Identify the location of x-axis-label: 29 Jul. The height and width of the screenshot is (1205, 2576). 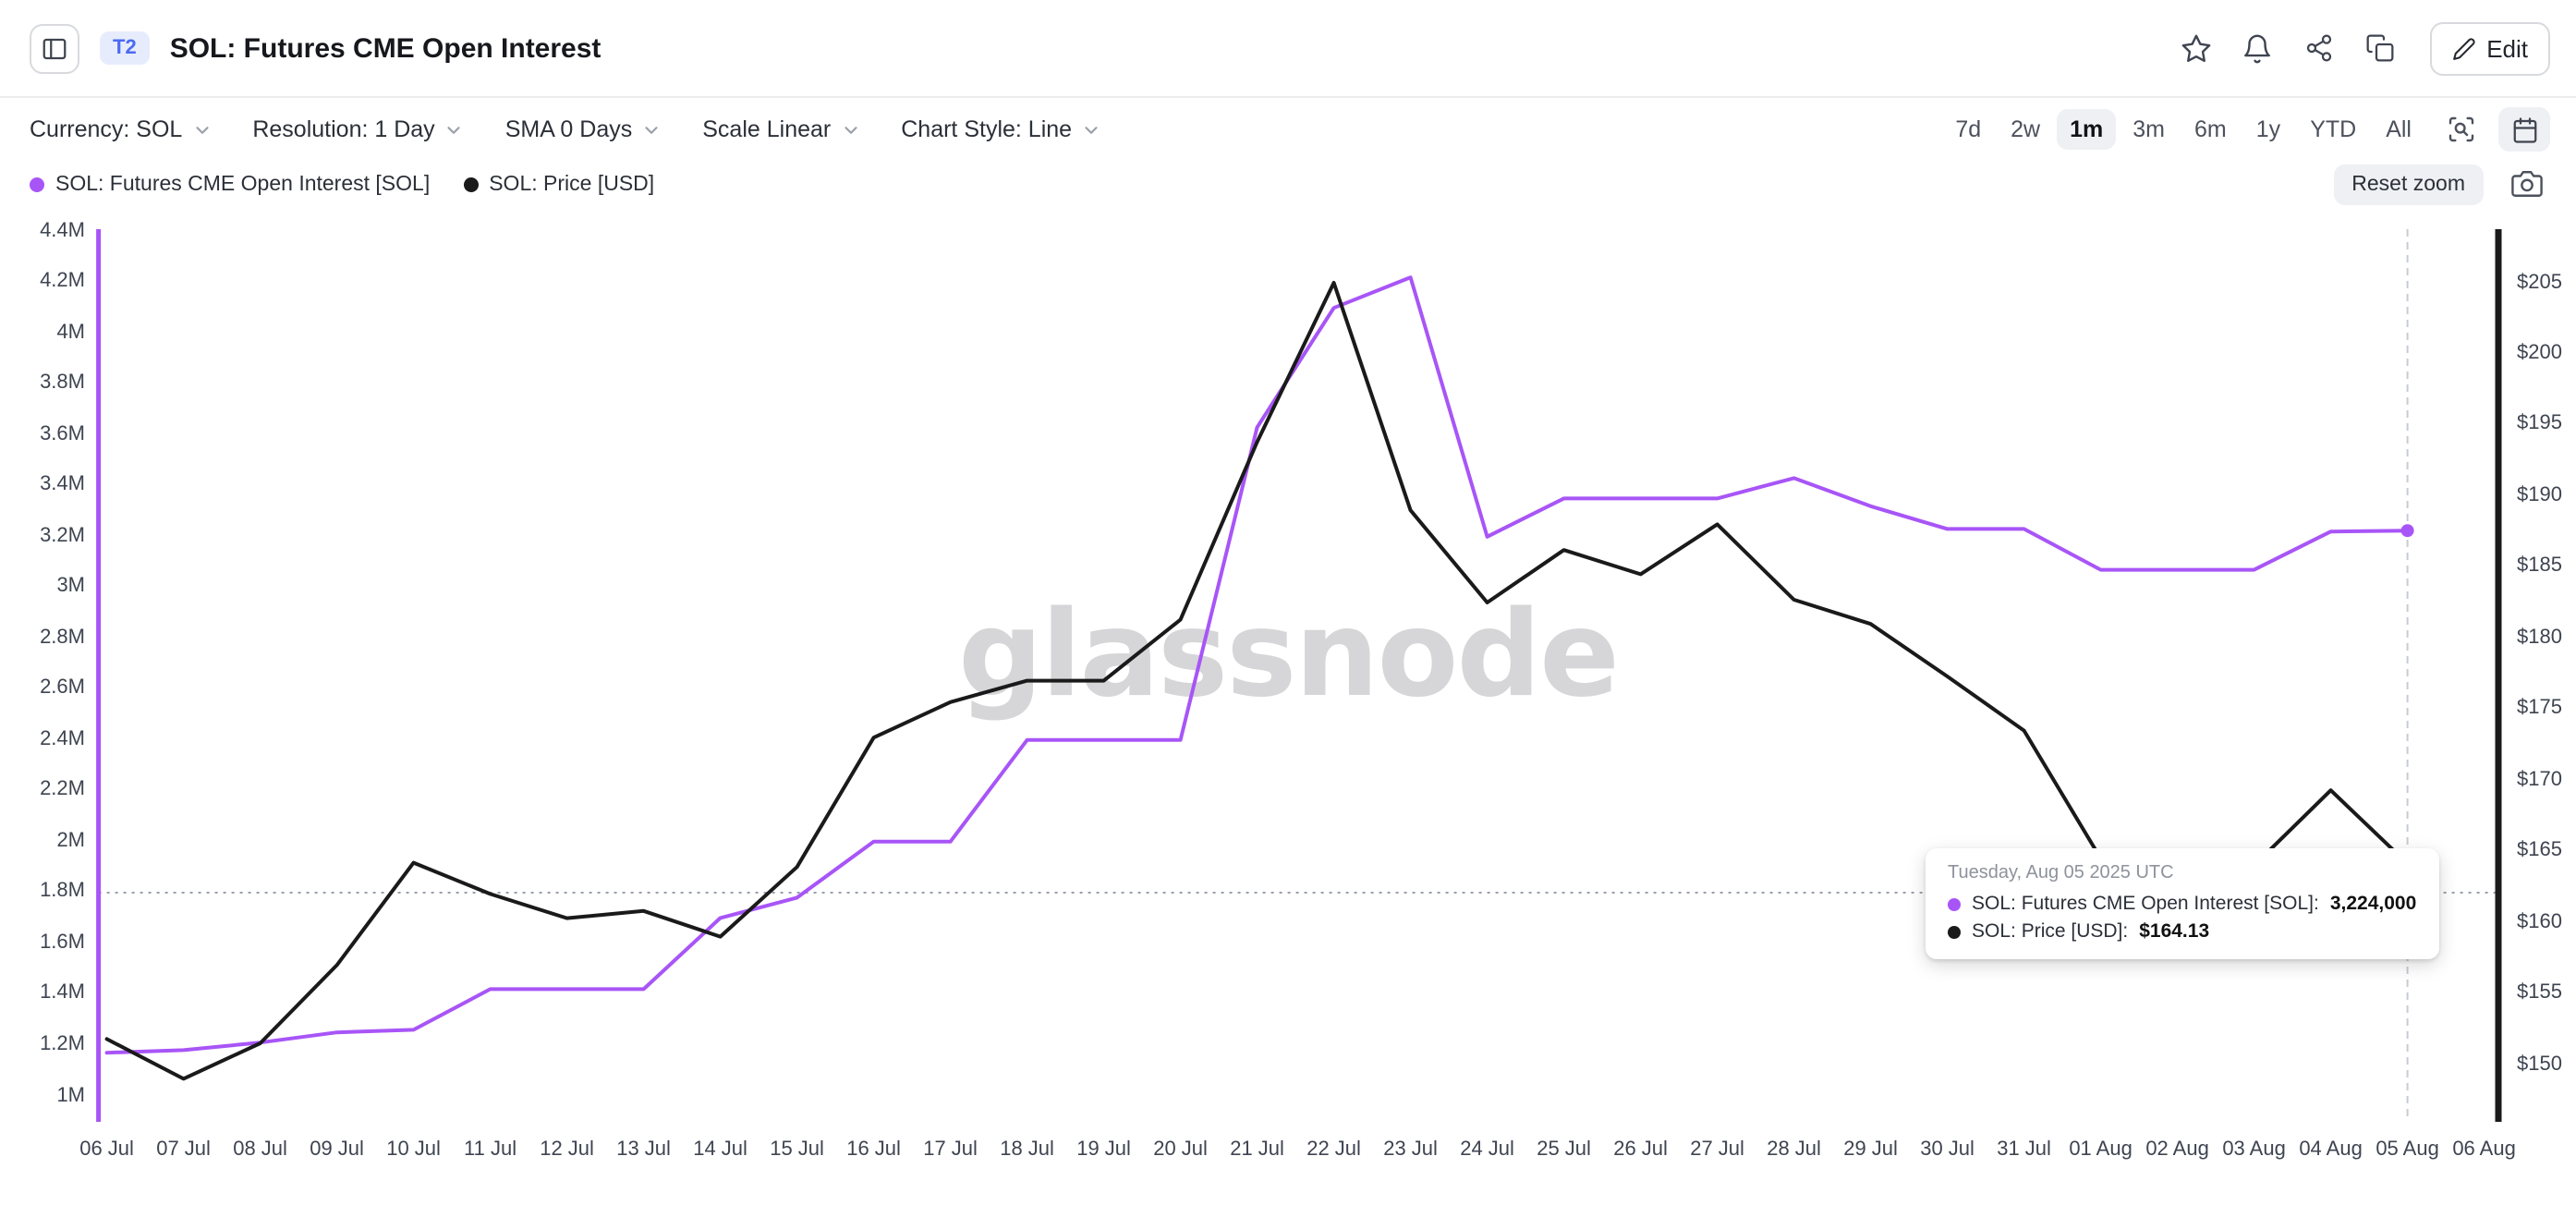
(1870, 1149).